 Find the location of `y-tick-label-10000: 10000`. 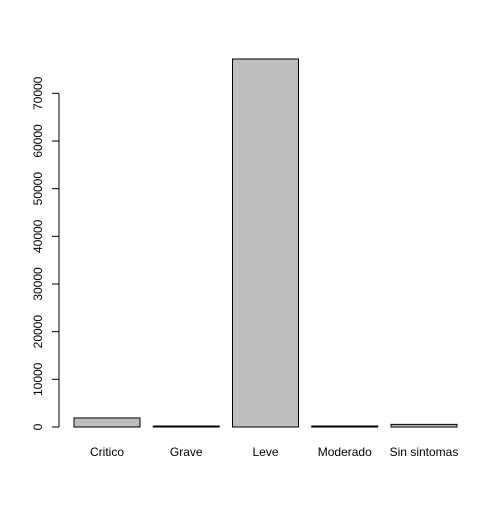

y-tick-label-10000: 10000 is located at coordinates (38, 379).